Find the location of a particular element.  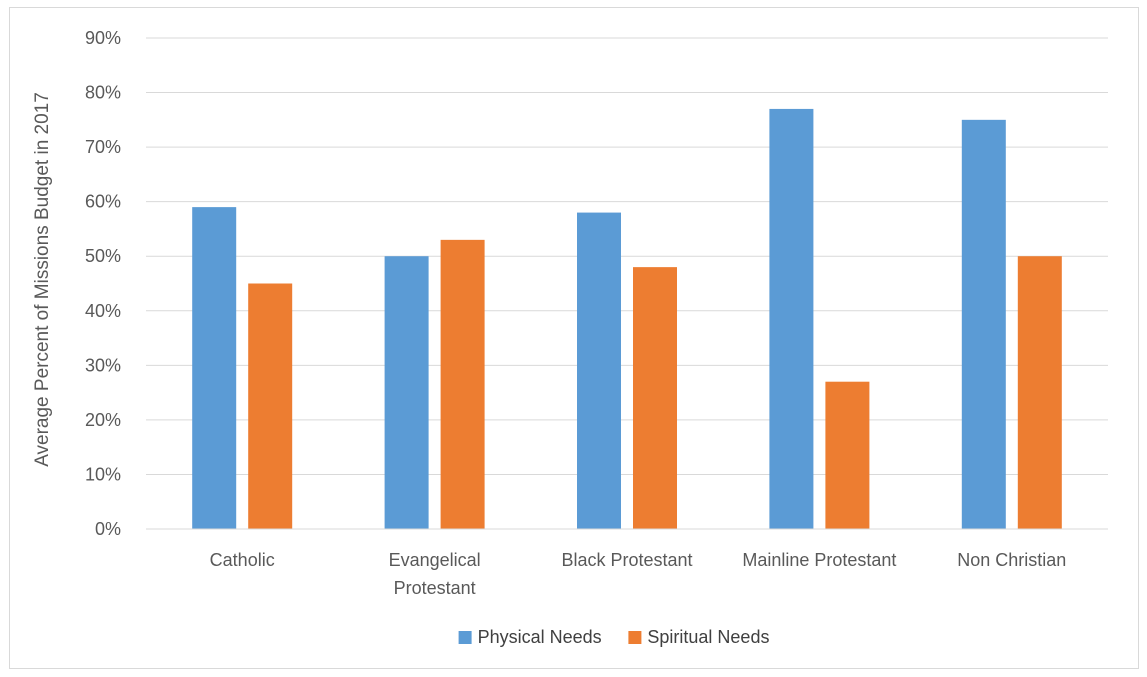

legend-item-physical-needs: Physical Needs is located at coordinates (530, 637).